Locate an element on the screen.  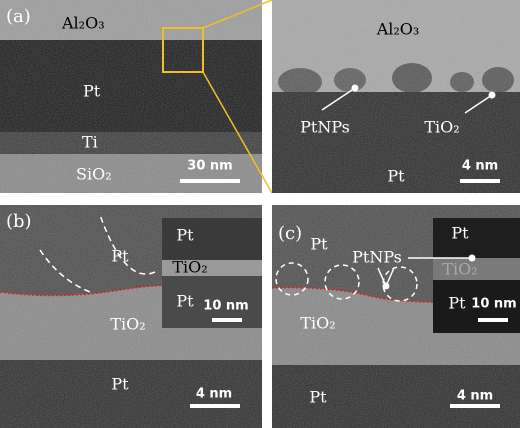
panel-label: (c) is located at coordinates (290, 233).